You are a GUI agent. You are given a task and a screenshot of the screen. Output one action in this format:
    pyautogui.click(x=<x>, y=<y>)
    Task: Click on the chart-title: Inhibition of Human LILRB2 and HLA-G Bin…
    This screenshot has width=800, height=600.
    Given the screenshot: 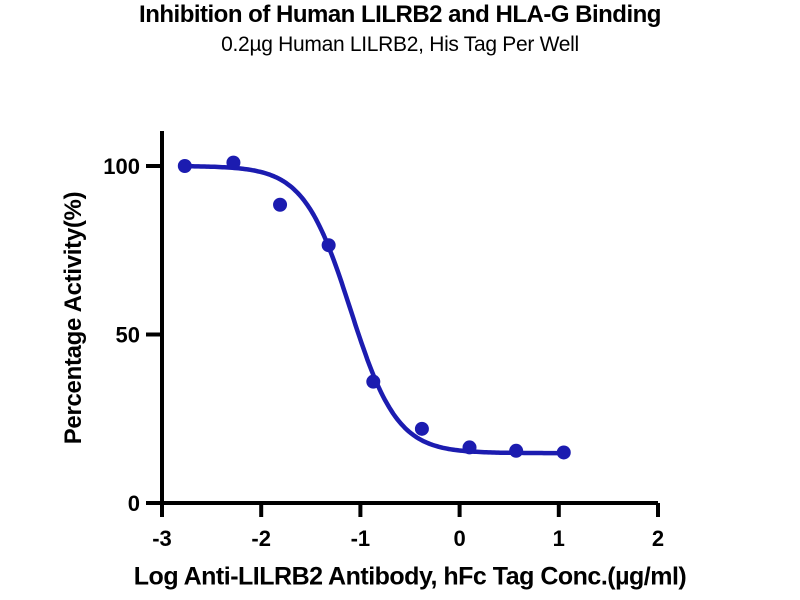 What is the action you would take?
    pyautogui.click(x=400, y=14)
    